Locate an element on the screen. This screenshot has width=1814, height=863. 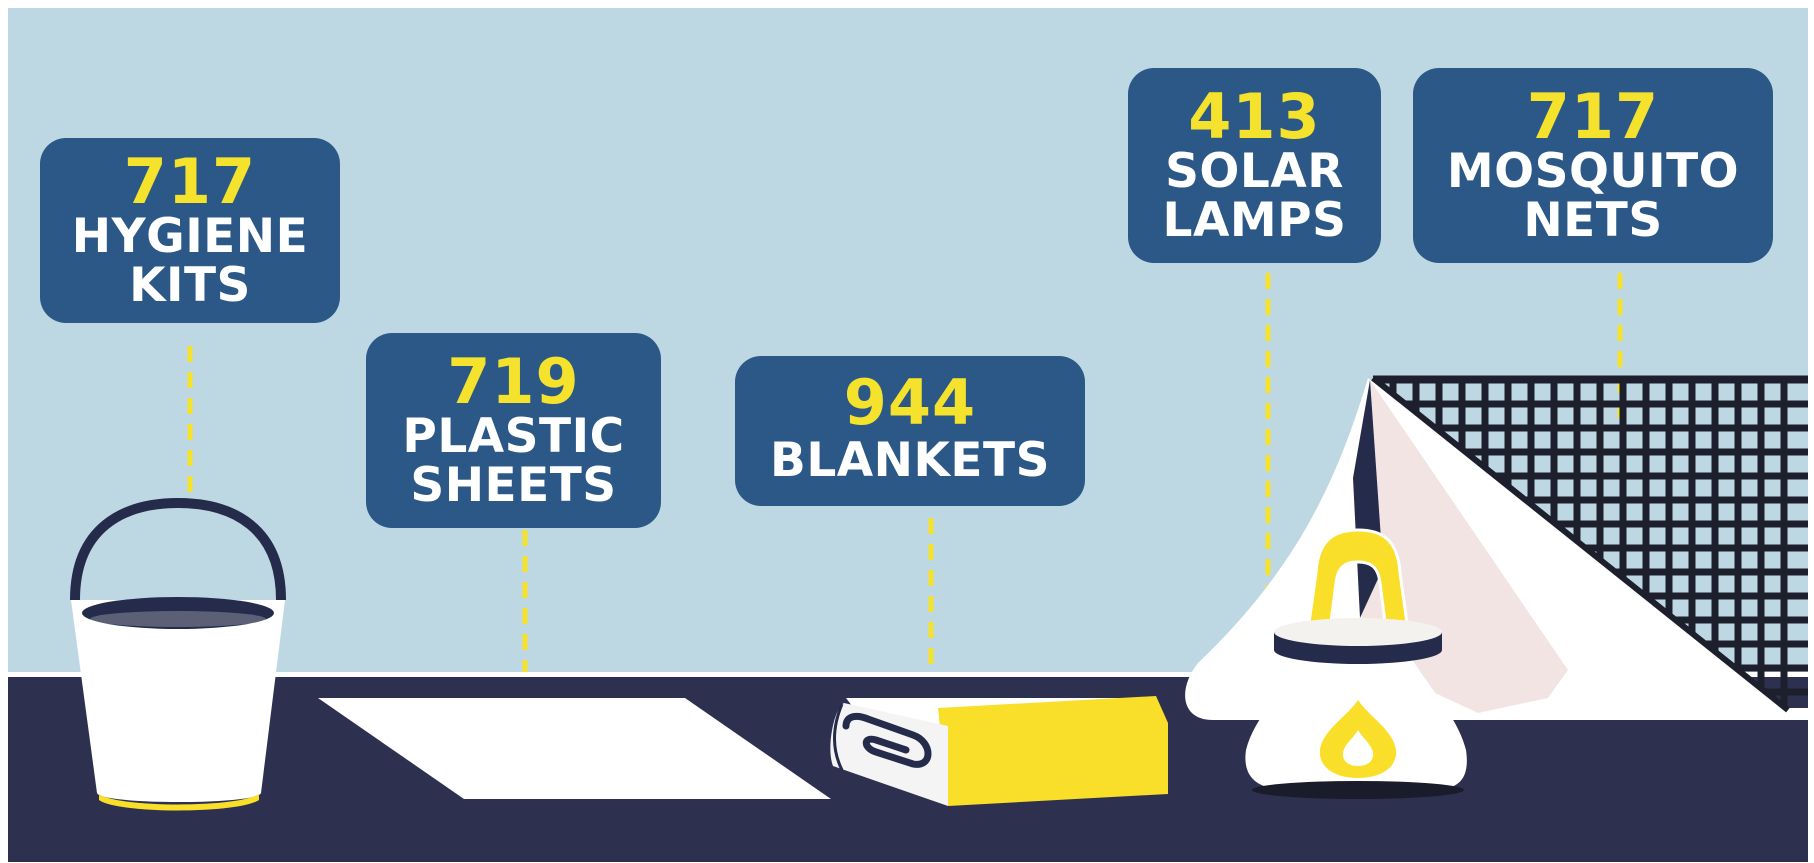
plastic-sheet-icon is located at coordinates (574, 748).